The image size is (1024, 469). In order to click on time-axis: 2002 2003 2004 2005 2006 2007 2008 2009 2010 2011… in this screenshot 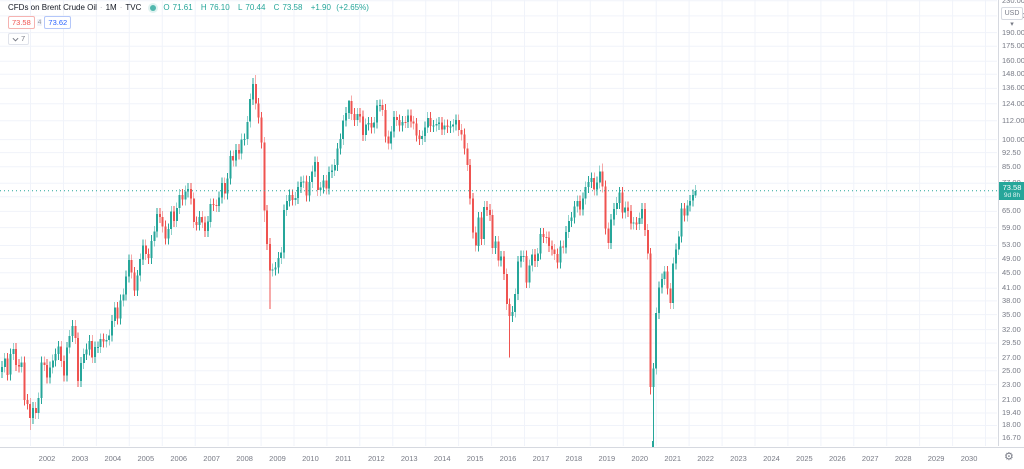, I will do `click(512, 458)`.